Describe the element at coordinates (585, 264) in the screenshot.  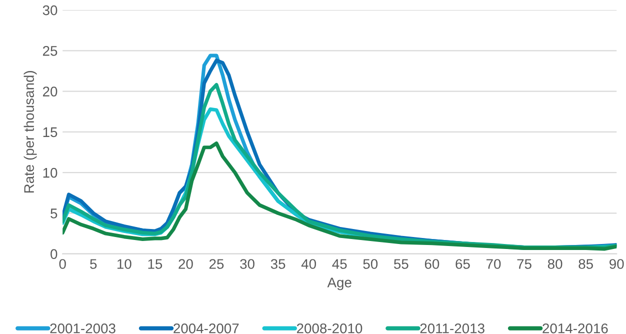
I see `x-tick-label: 85` at that location.